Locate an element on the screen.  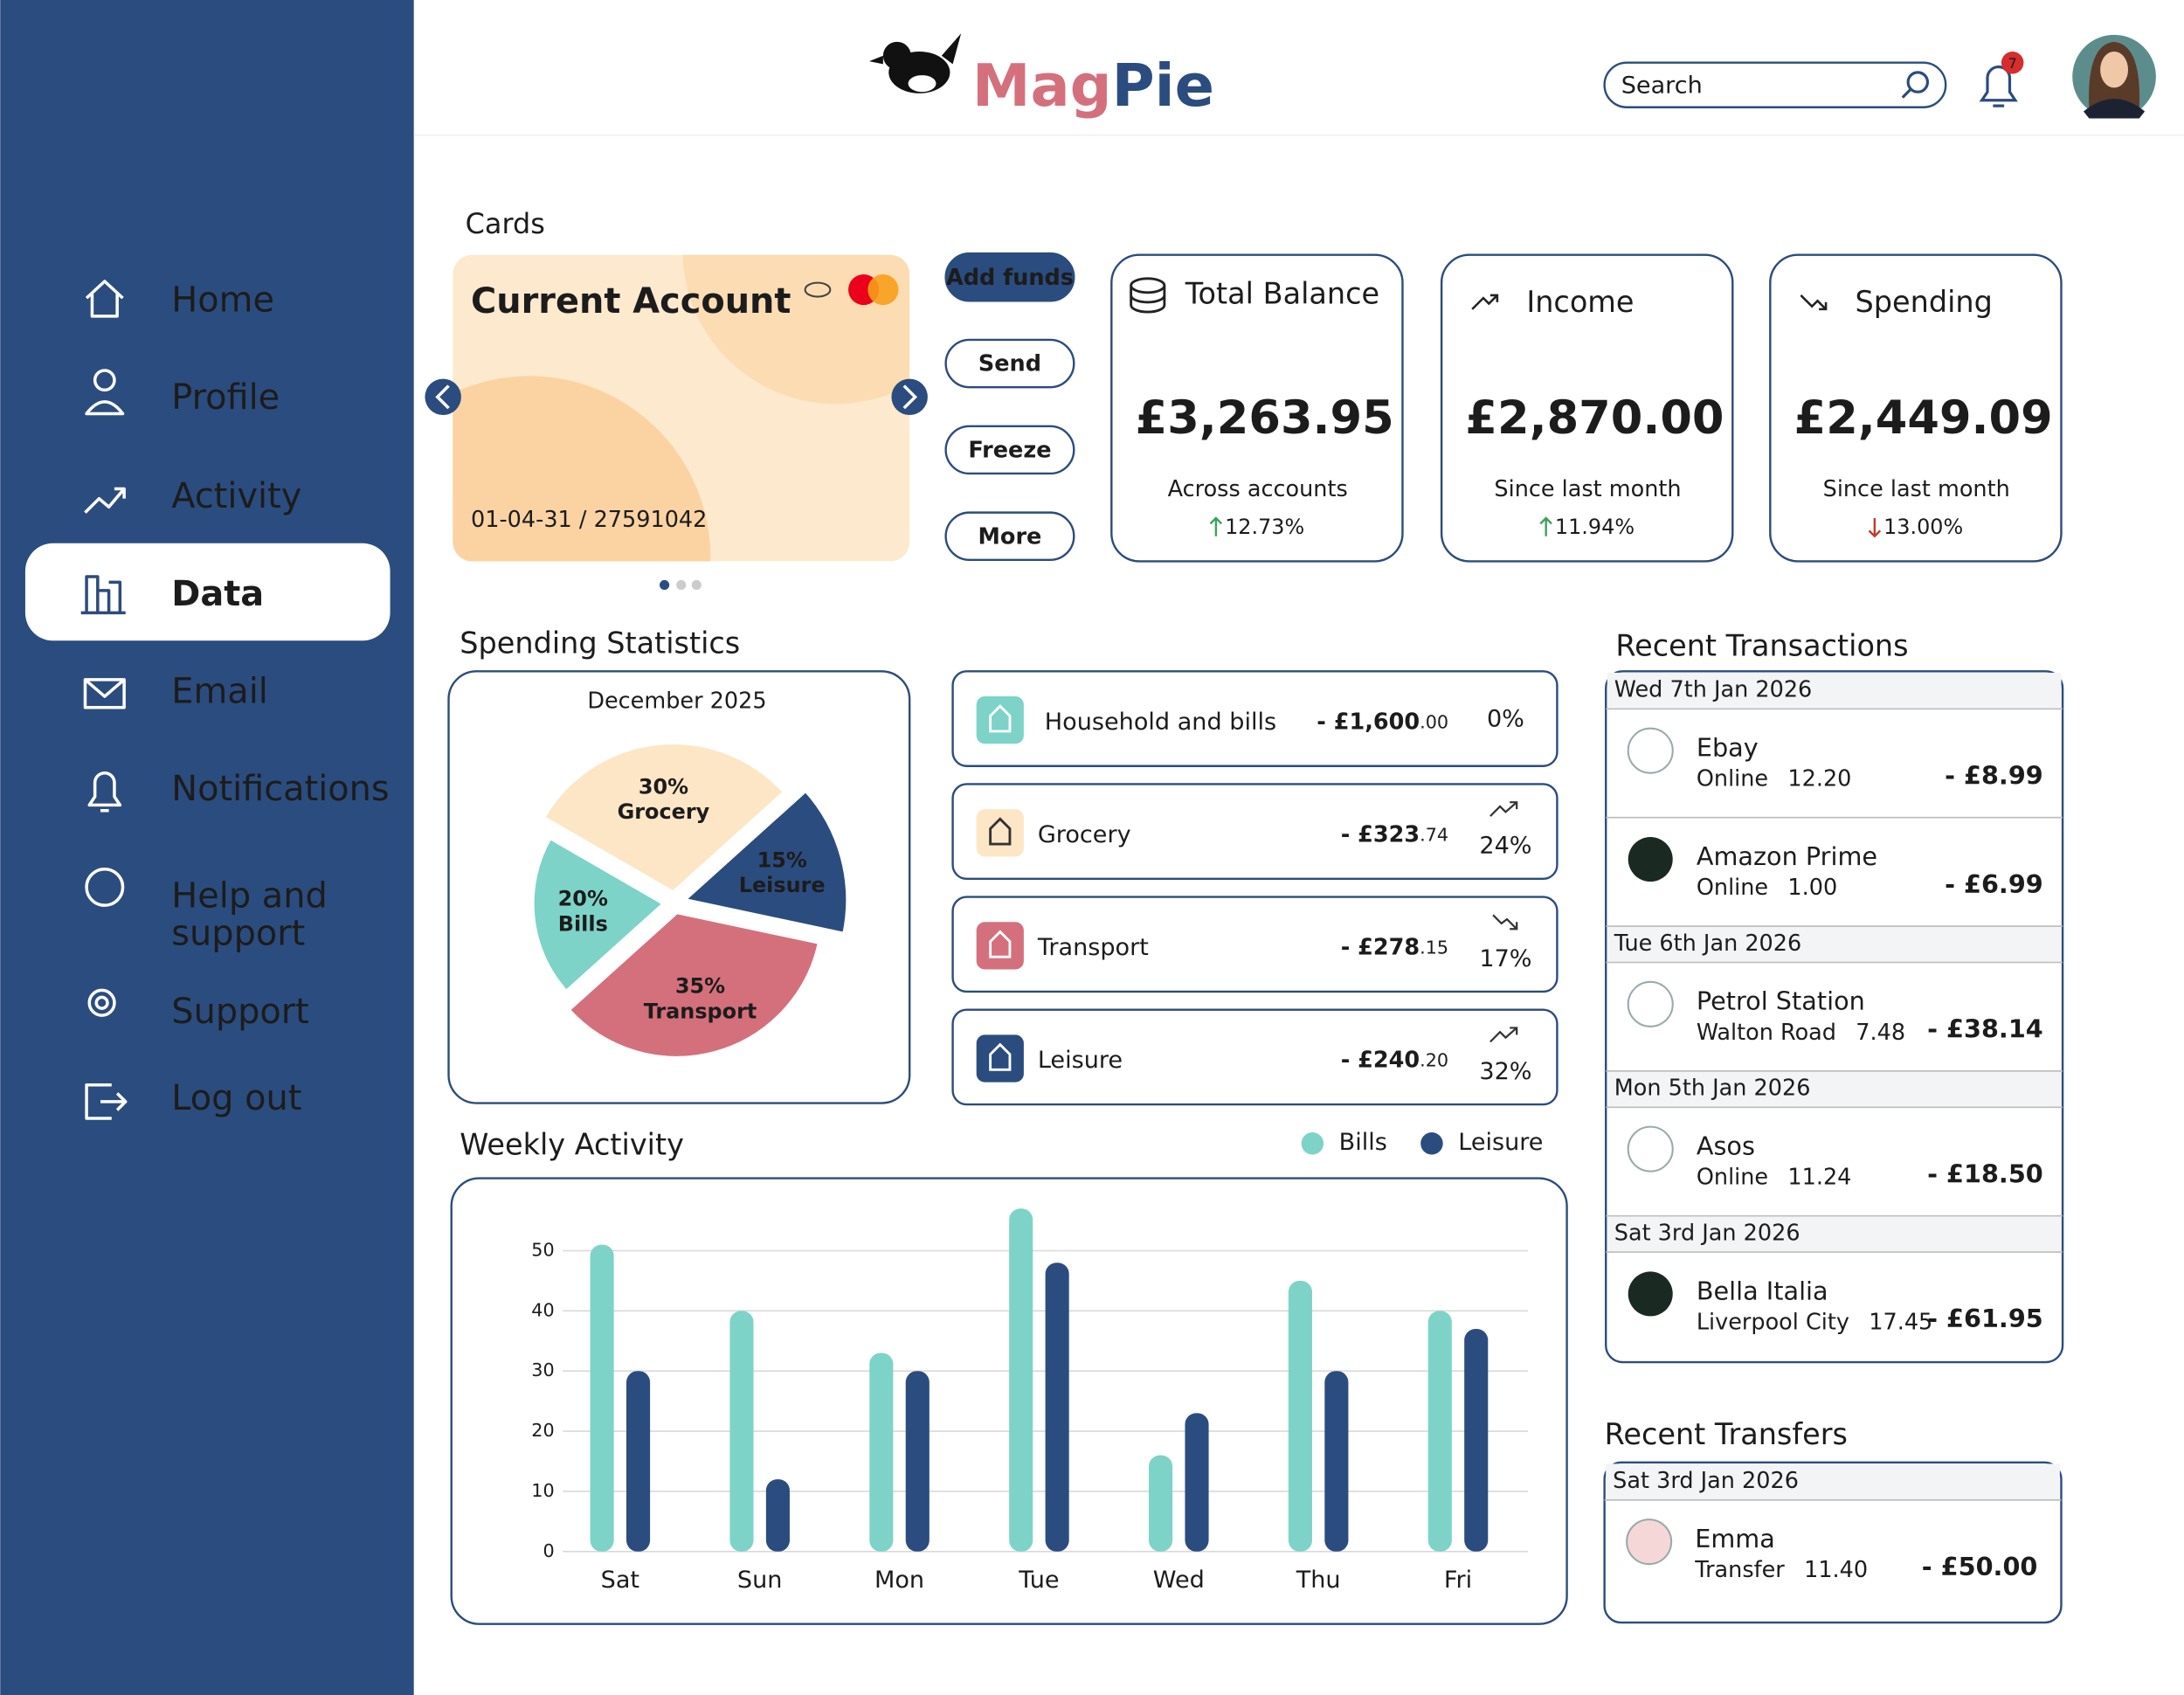
pie-value-label: 15% is located at coordinates (782, 860).